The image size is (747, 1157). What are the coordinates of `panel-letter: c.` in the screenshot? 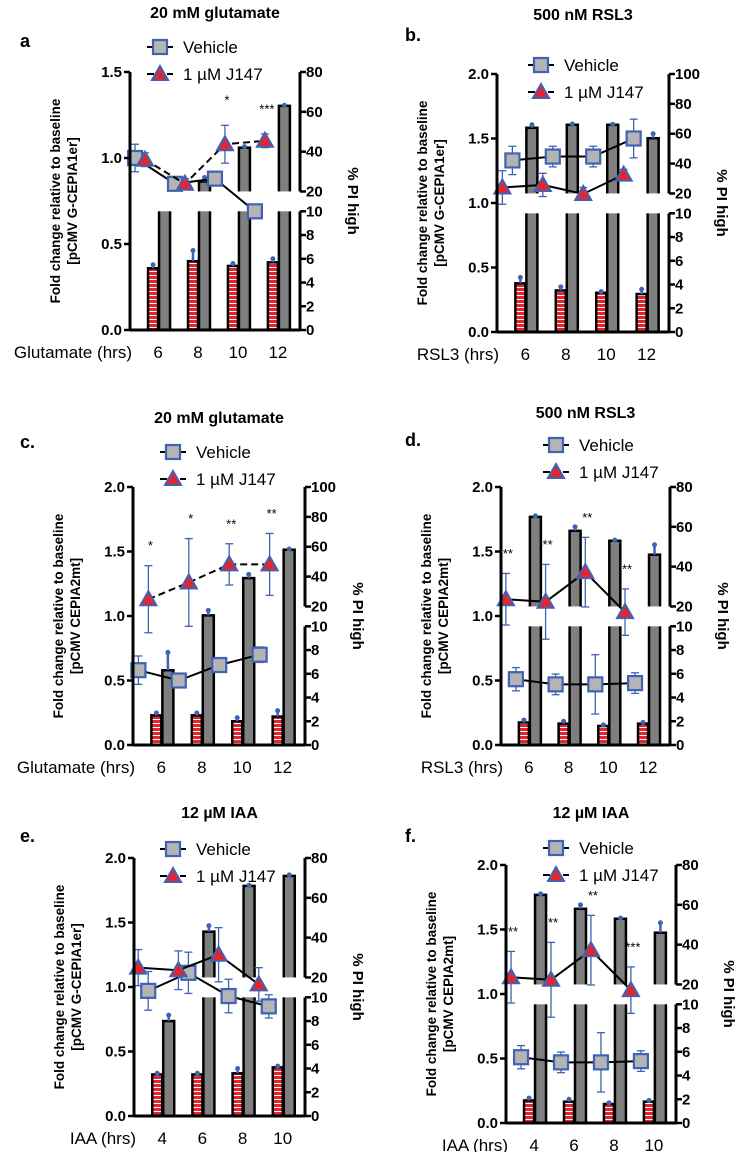 It's located at (27, 442).